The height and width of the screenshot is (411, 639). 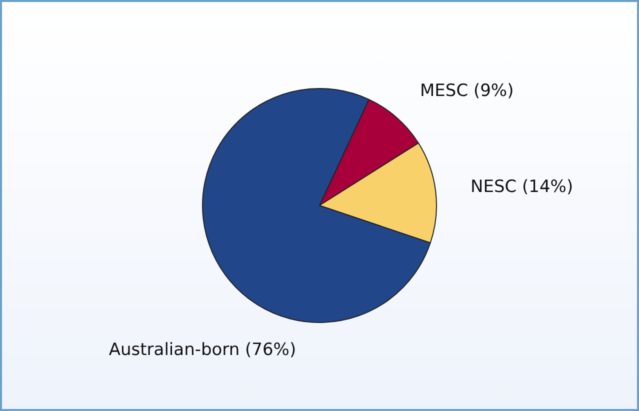 What do you see at coordinates (522, 186) in the screenshot?
I see `slice-label: NESC (14%)` at bounding box center [522, 186].